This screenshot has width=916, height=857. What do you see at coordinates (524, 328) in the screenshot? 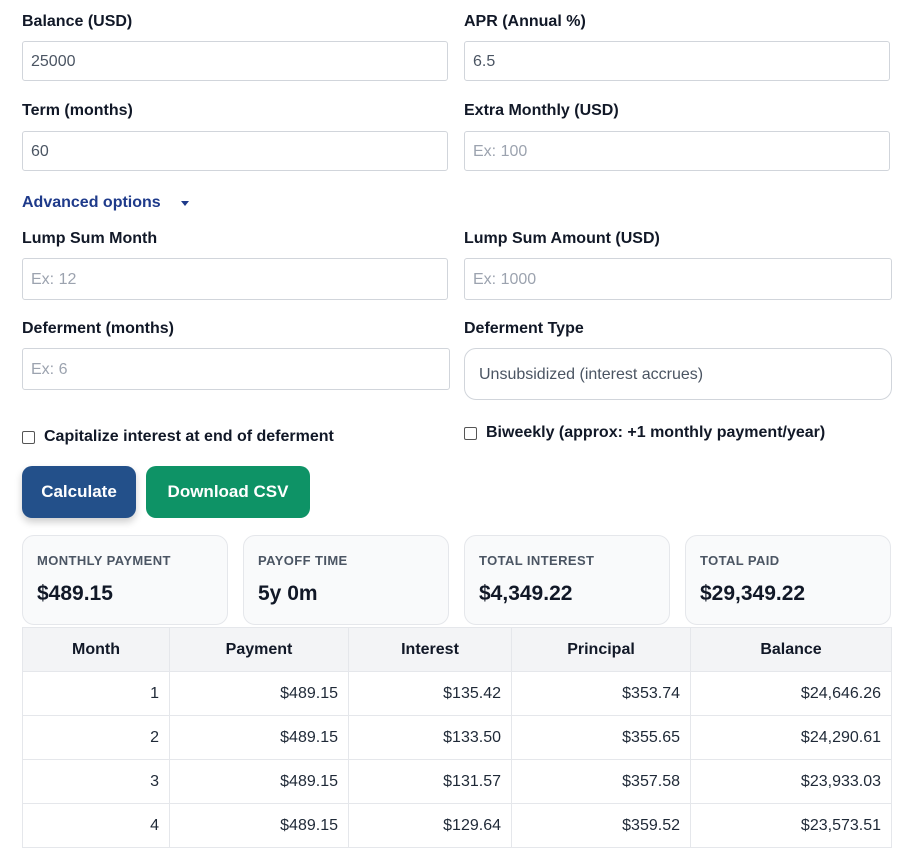
I see `label: Deferment Type` at bounding box center [524, 328].